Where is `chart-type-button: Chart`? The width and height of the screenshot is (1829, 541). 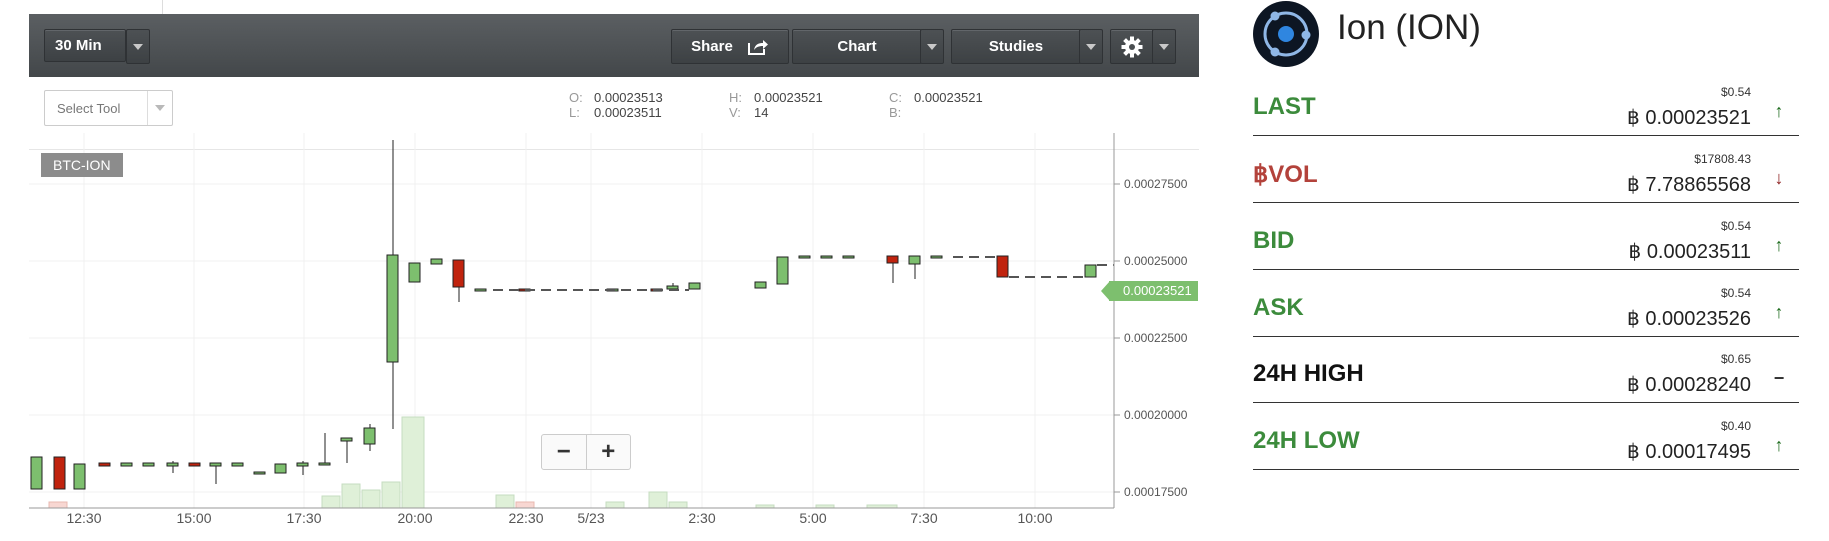 chart-type-button: Chart is located at coordinates (857, 46).